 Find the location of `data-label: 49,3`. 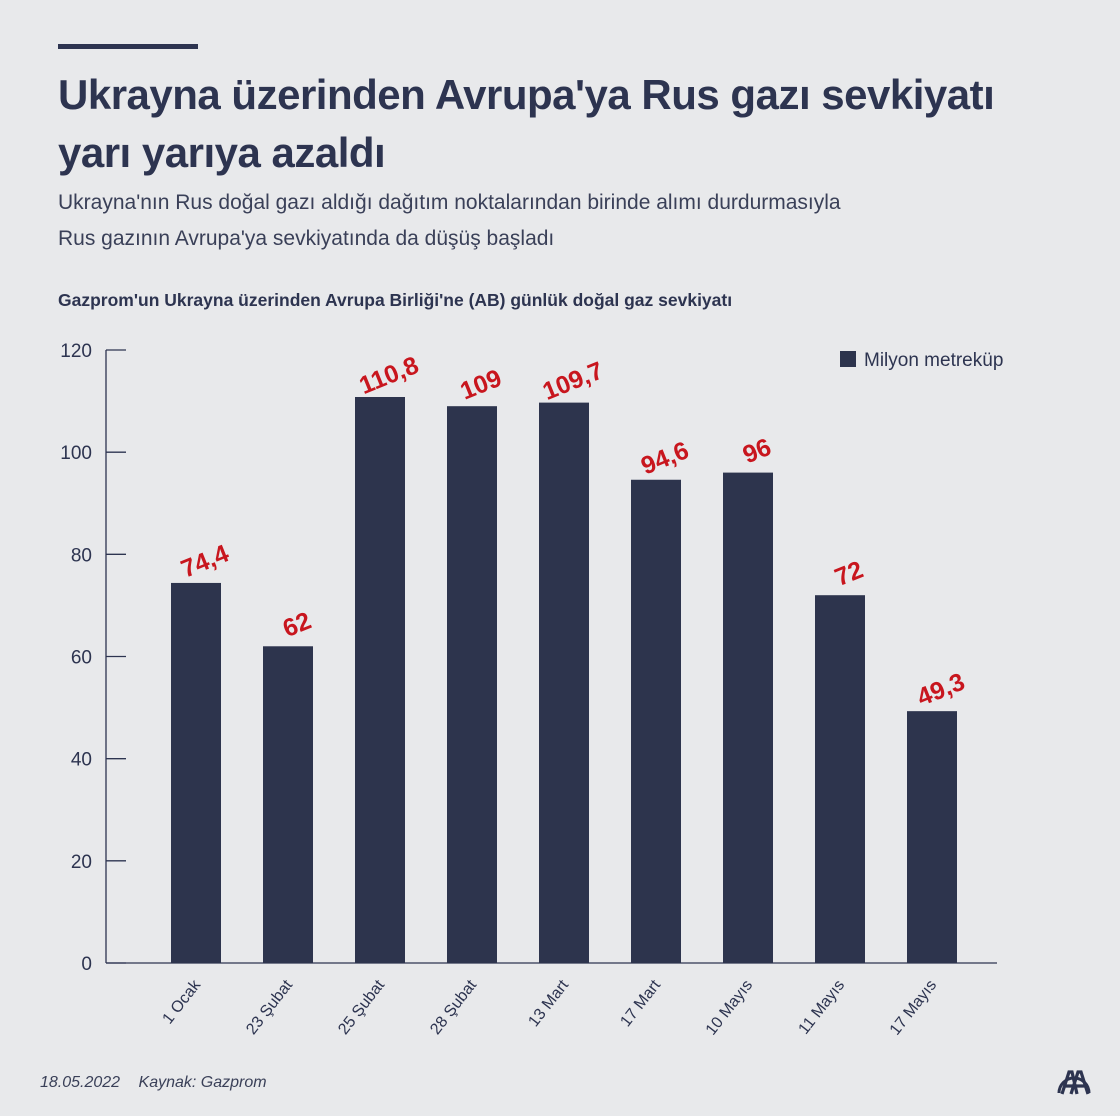

data-label: 49,3 is located at coordinates (941, 690).